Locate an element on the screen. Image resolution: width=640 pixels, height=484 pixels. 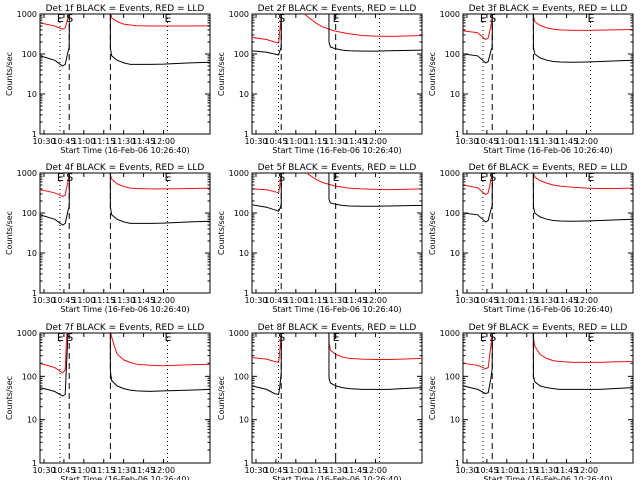
panel-title: Det 6f BLACK = Events, RED = LLD is located at coordinates (548, 168).